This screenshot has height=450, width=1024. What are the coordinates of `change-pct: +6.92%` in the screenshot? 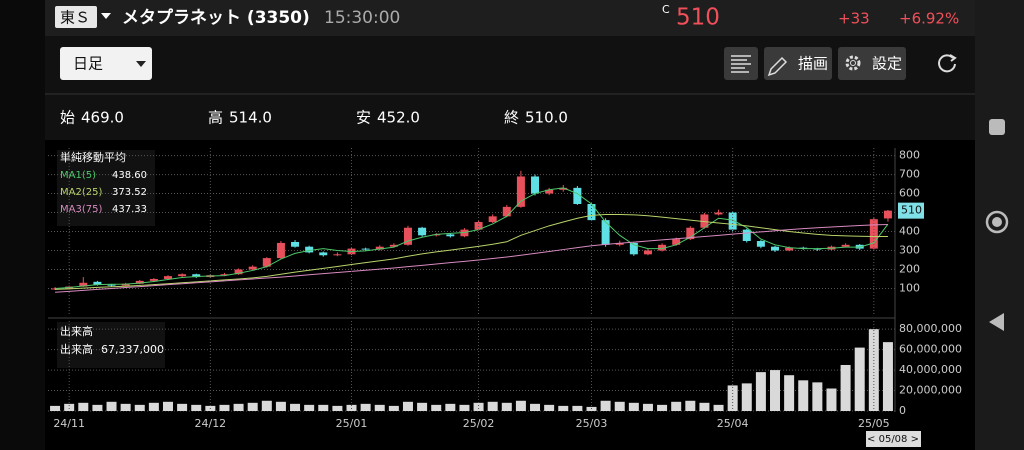 It's located at (929, 19).